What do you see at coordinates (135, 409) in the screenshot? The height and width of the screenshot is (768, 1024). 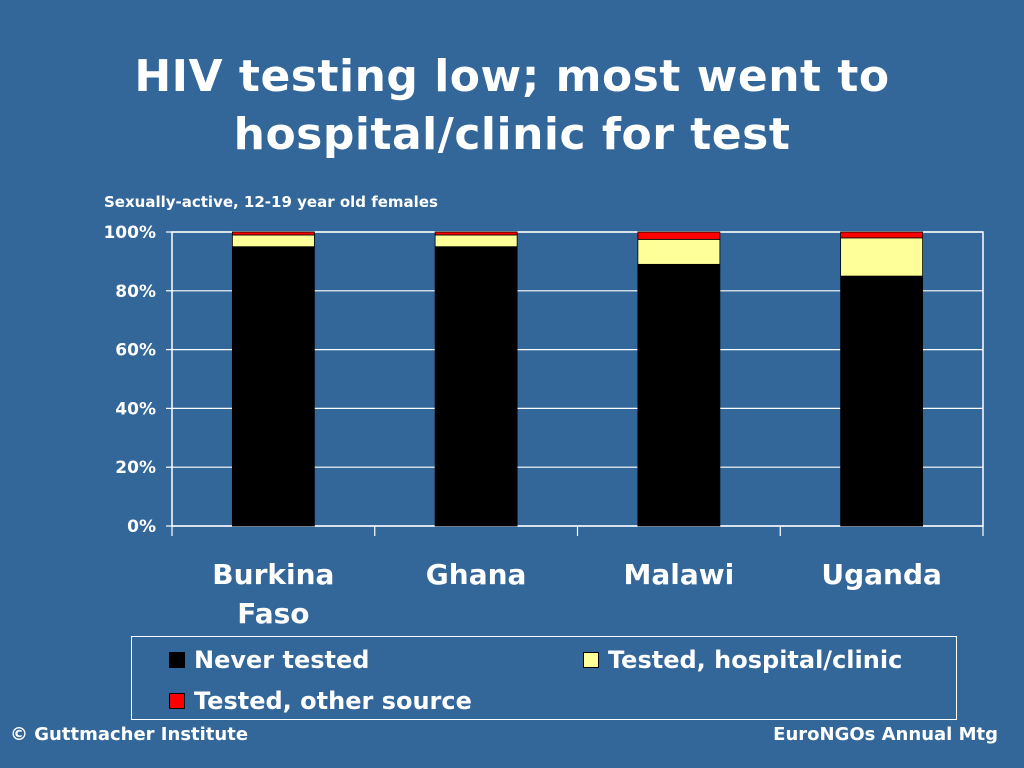 I see `y-tick-label: 40%` at bounding box center [135, 409].